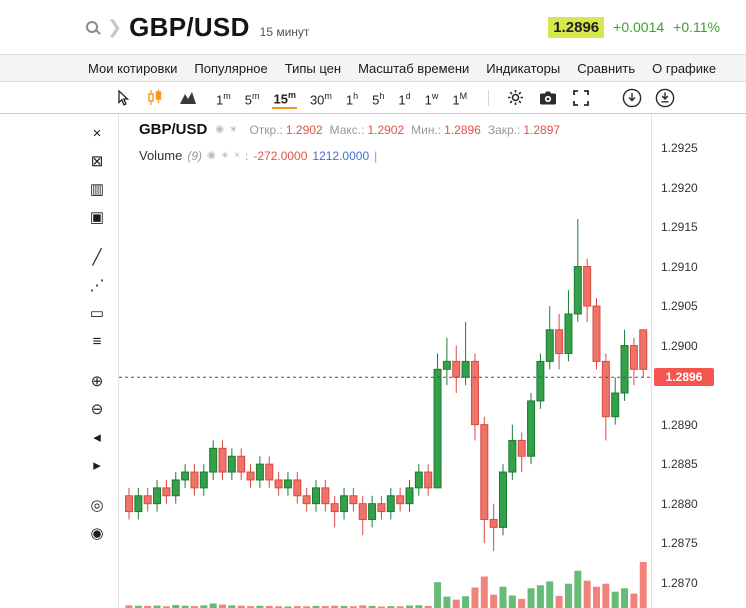 This screenshot has height=608, width=746. What do you see at coordinates (462, 129) in the screenshot?
I see `ohlc-value: 1.2896` at bounding box center [462, 129].